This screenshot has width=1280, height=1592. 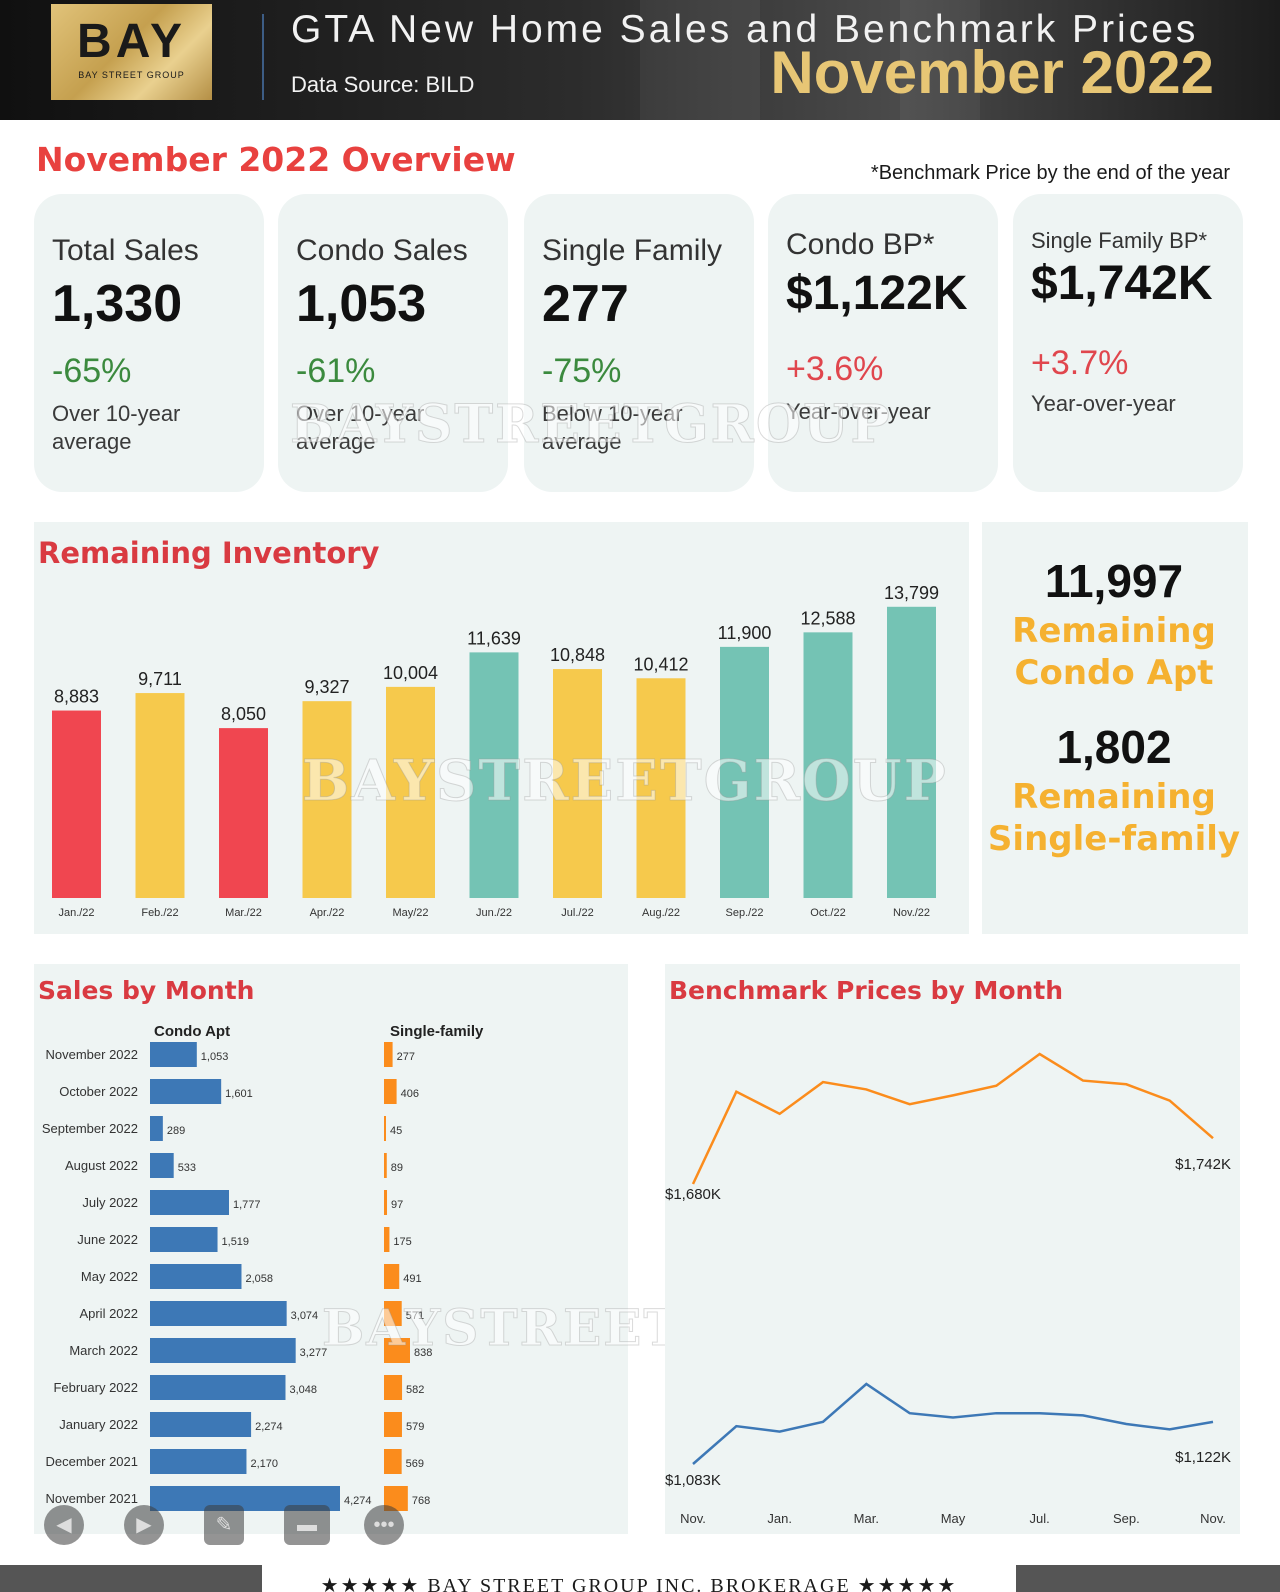 I want to click on stat-card-label: Condo Sales, so click(x=382, y=250).